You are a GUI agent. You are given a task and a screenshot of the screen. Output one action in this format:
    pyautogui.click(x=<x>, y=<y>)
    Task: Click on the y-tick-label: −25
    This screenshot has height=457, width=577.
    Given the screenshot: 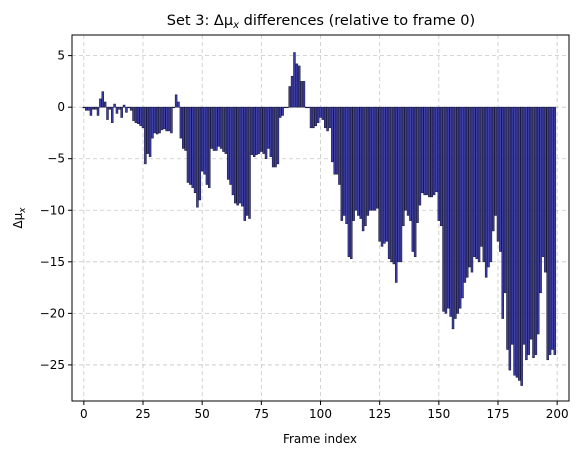 What is the action you would take?
    pyautogui.click(x=52, y=365)
    